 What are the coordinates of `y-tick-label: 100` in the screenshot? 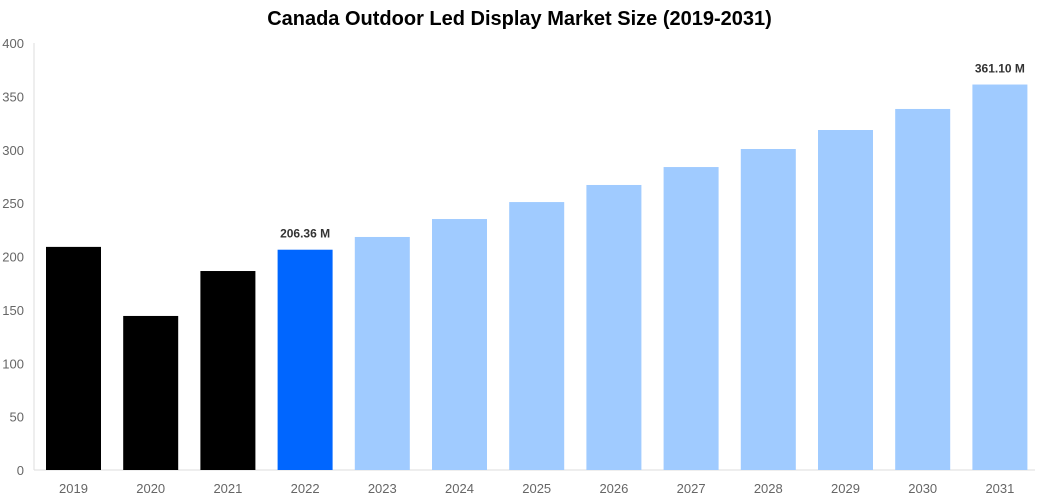 It's located at (13, 363).